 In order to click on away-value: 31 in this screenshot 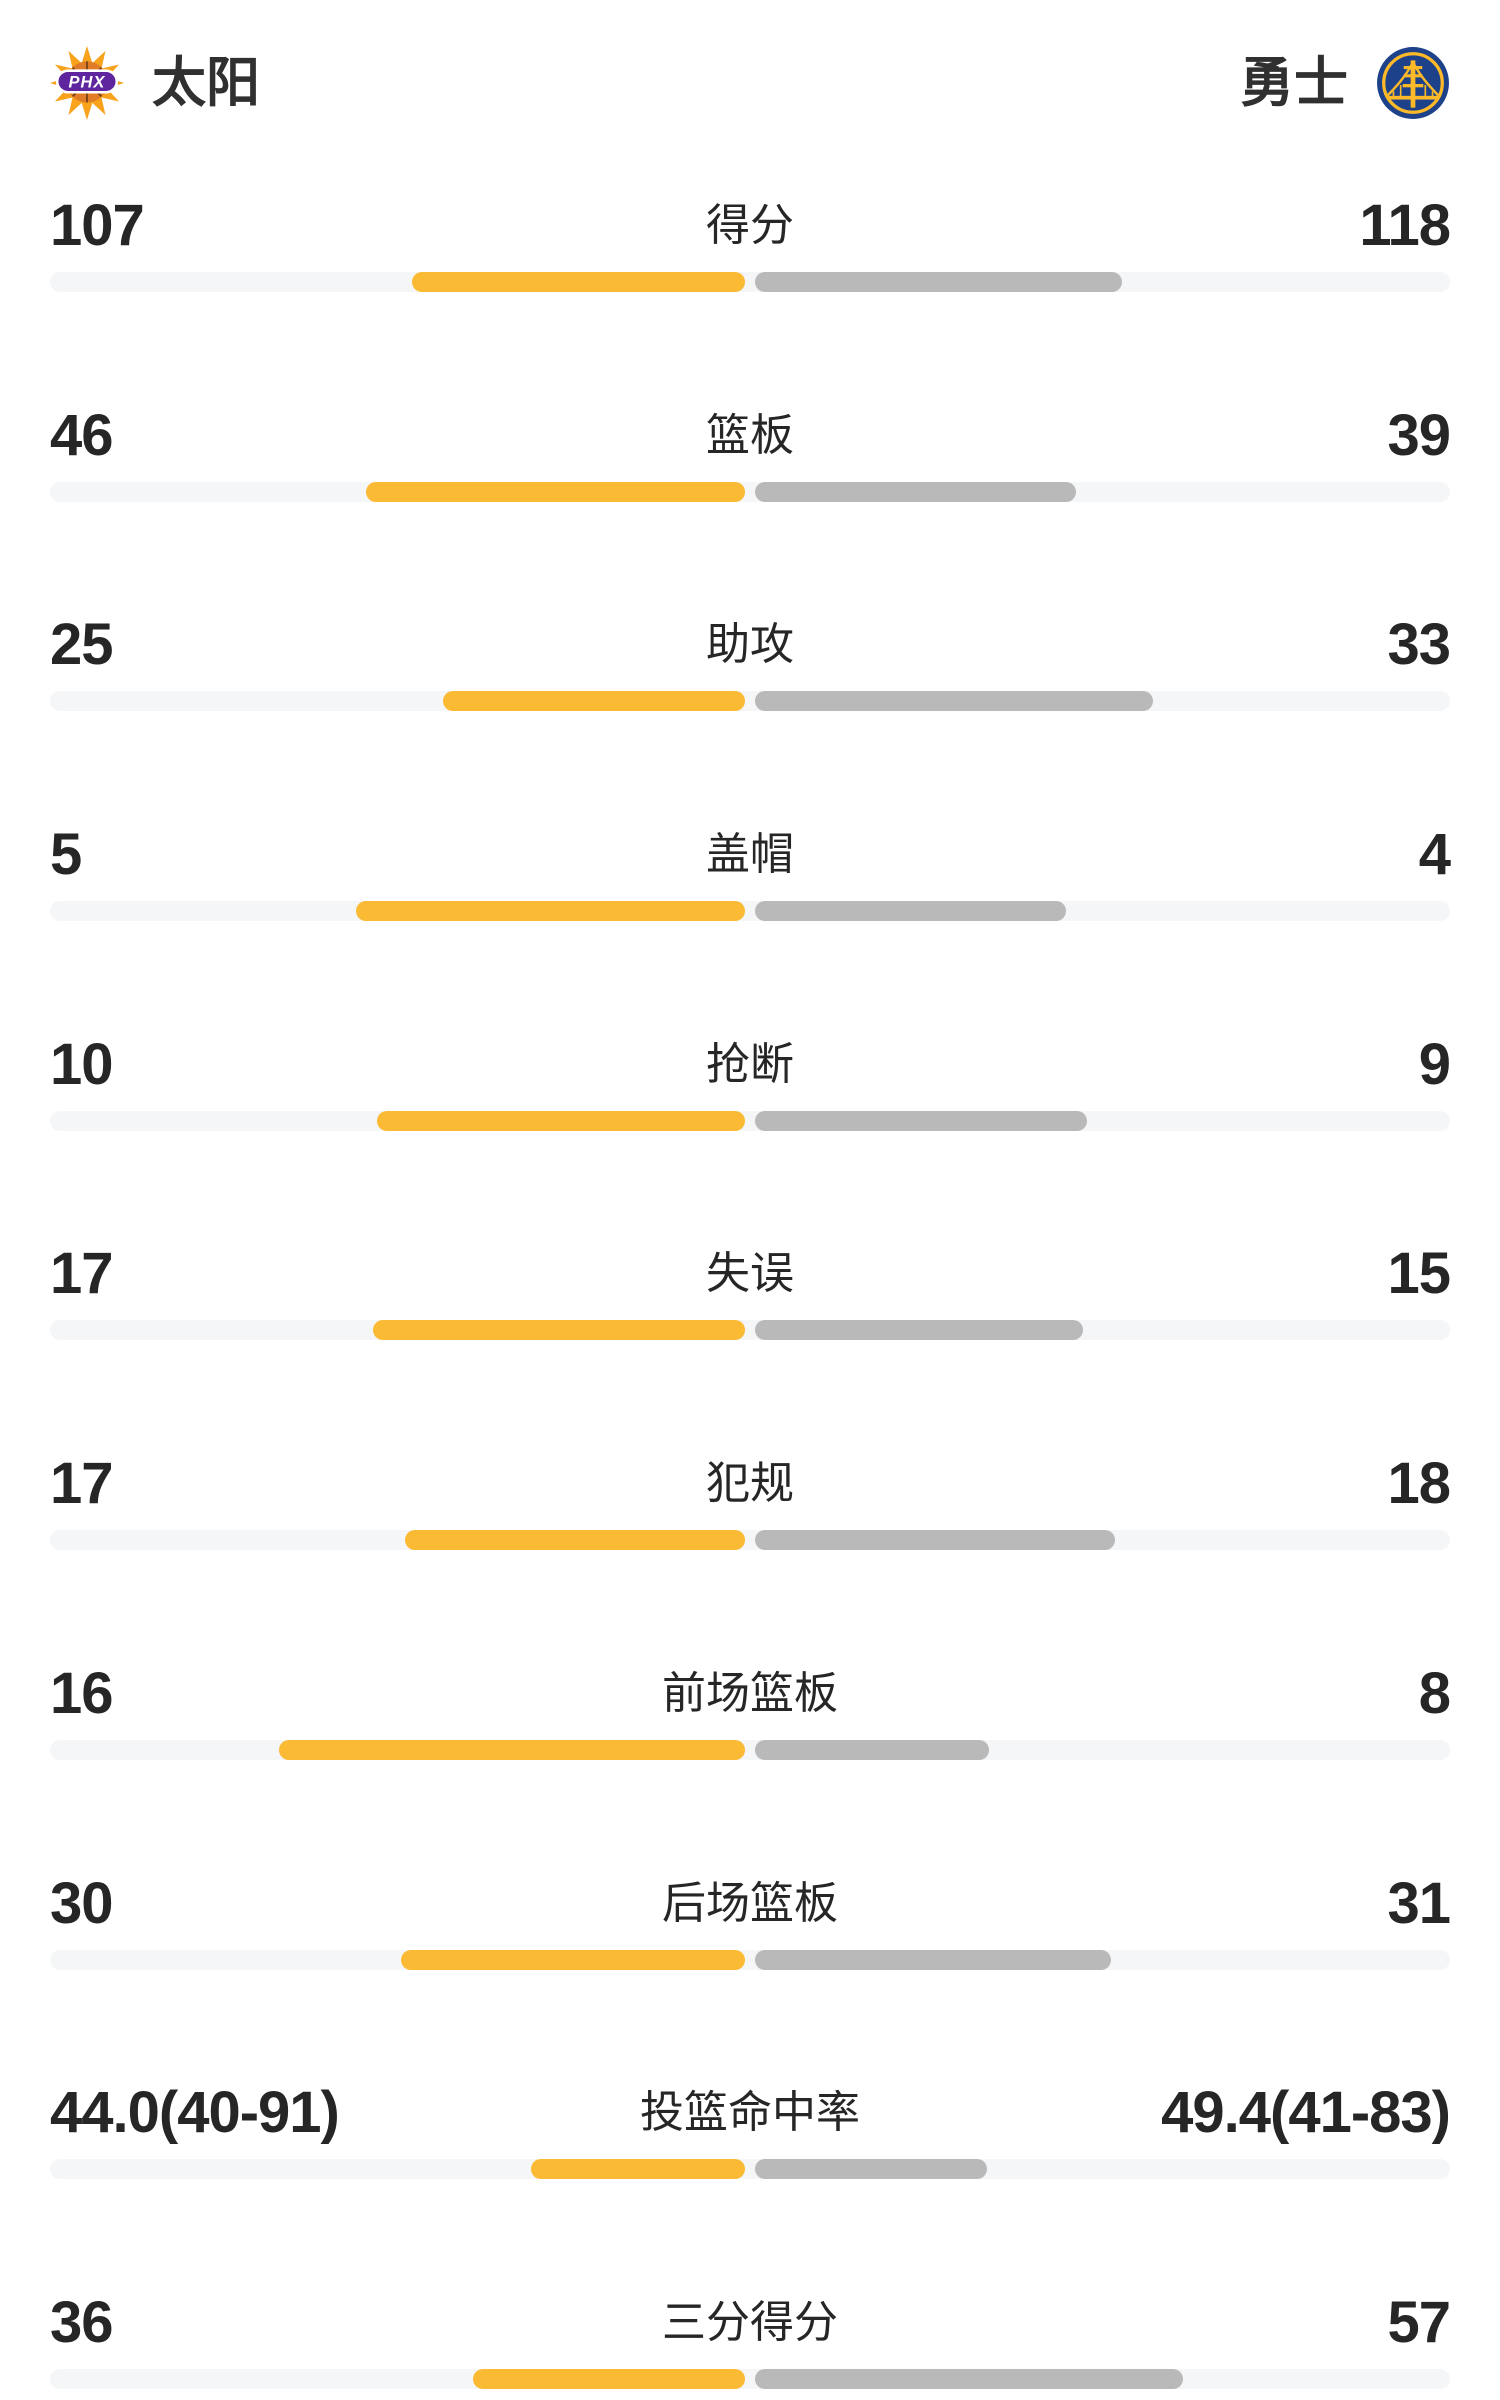, I will do `click(1419, 1903)`.